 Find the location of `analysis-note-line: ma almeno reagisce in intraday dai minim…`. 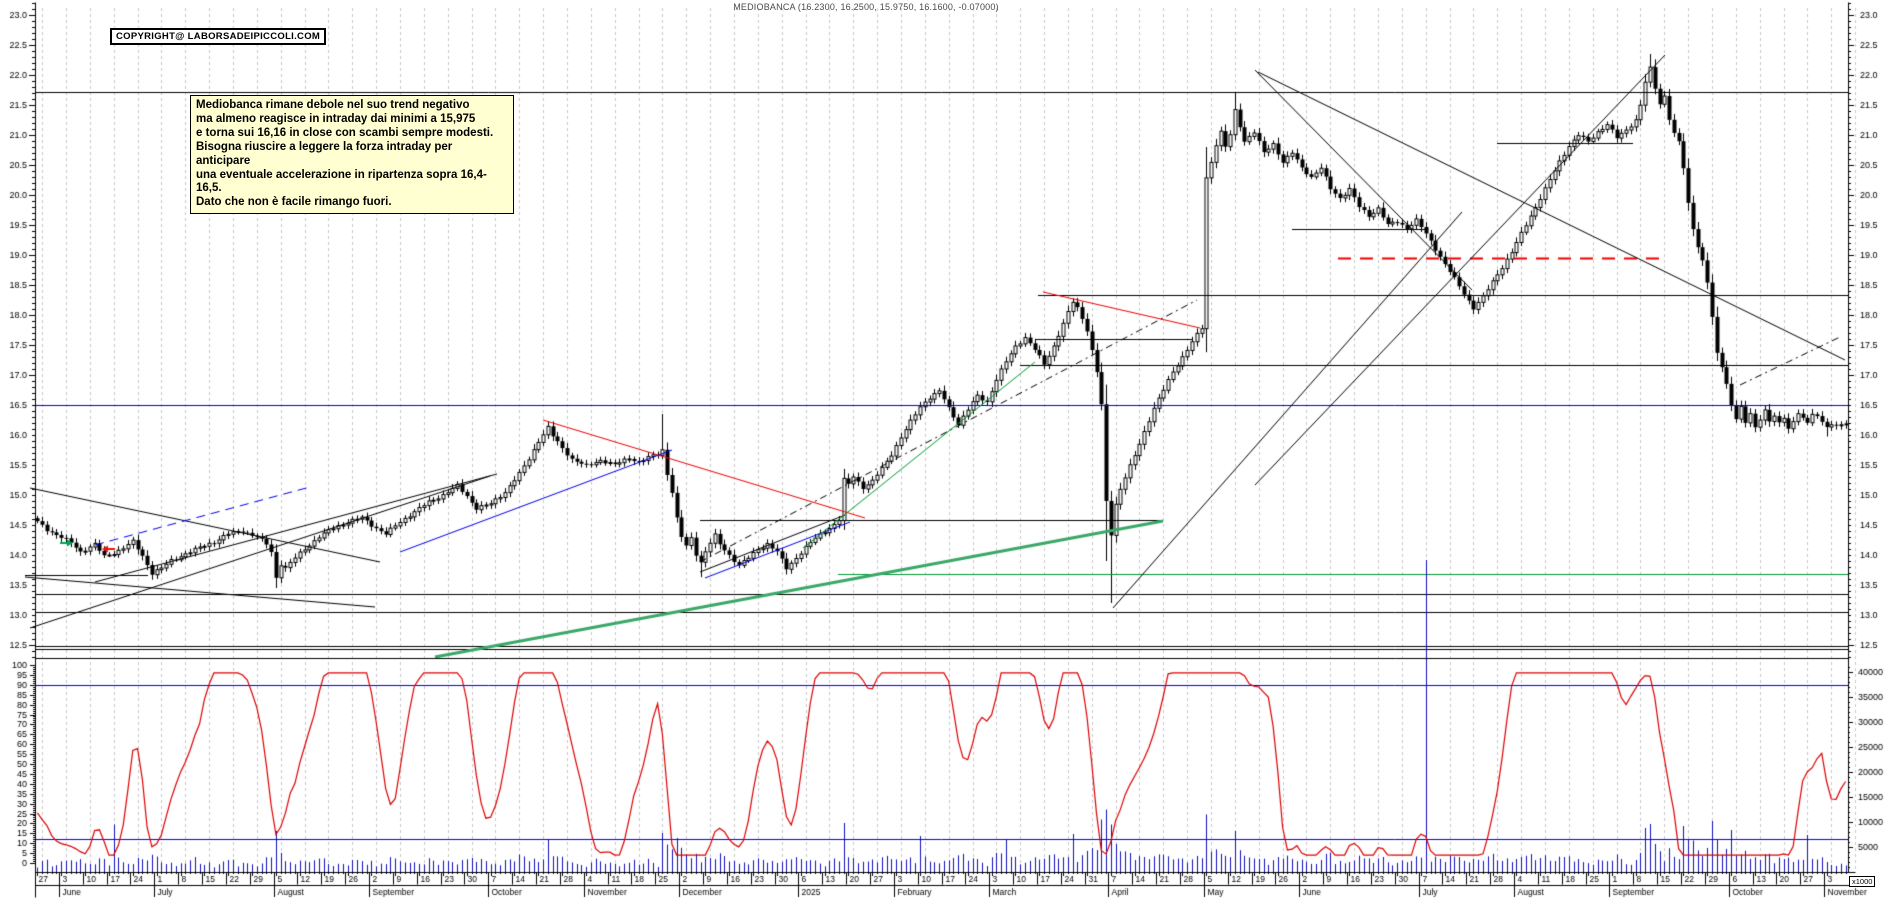

analysis-note-line: ma almeno reagisce in intraday dai minim… is located at coordinates (336, 118).